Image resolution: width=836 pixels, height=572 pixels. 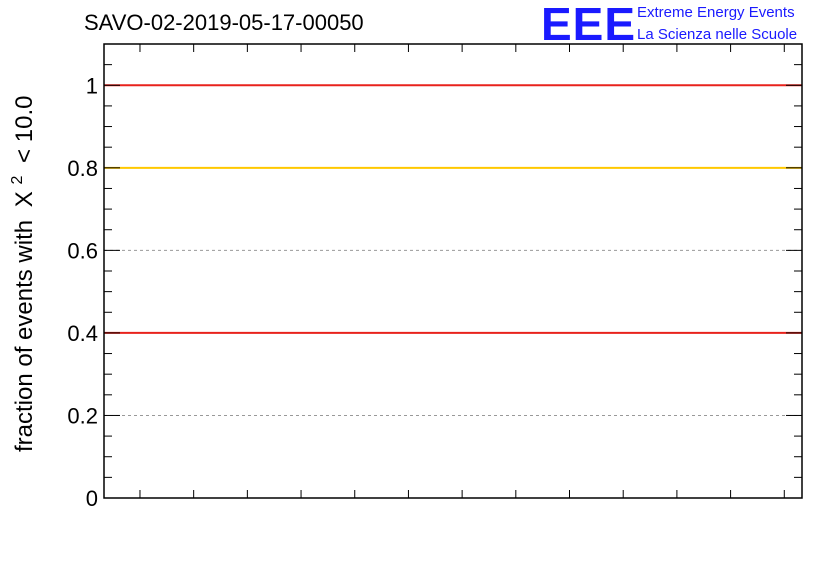 I want to click on y-tick-label: 0, so click(x=92, y=498).